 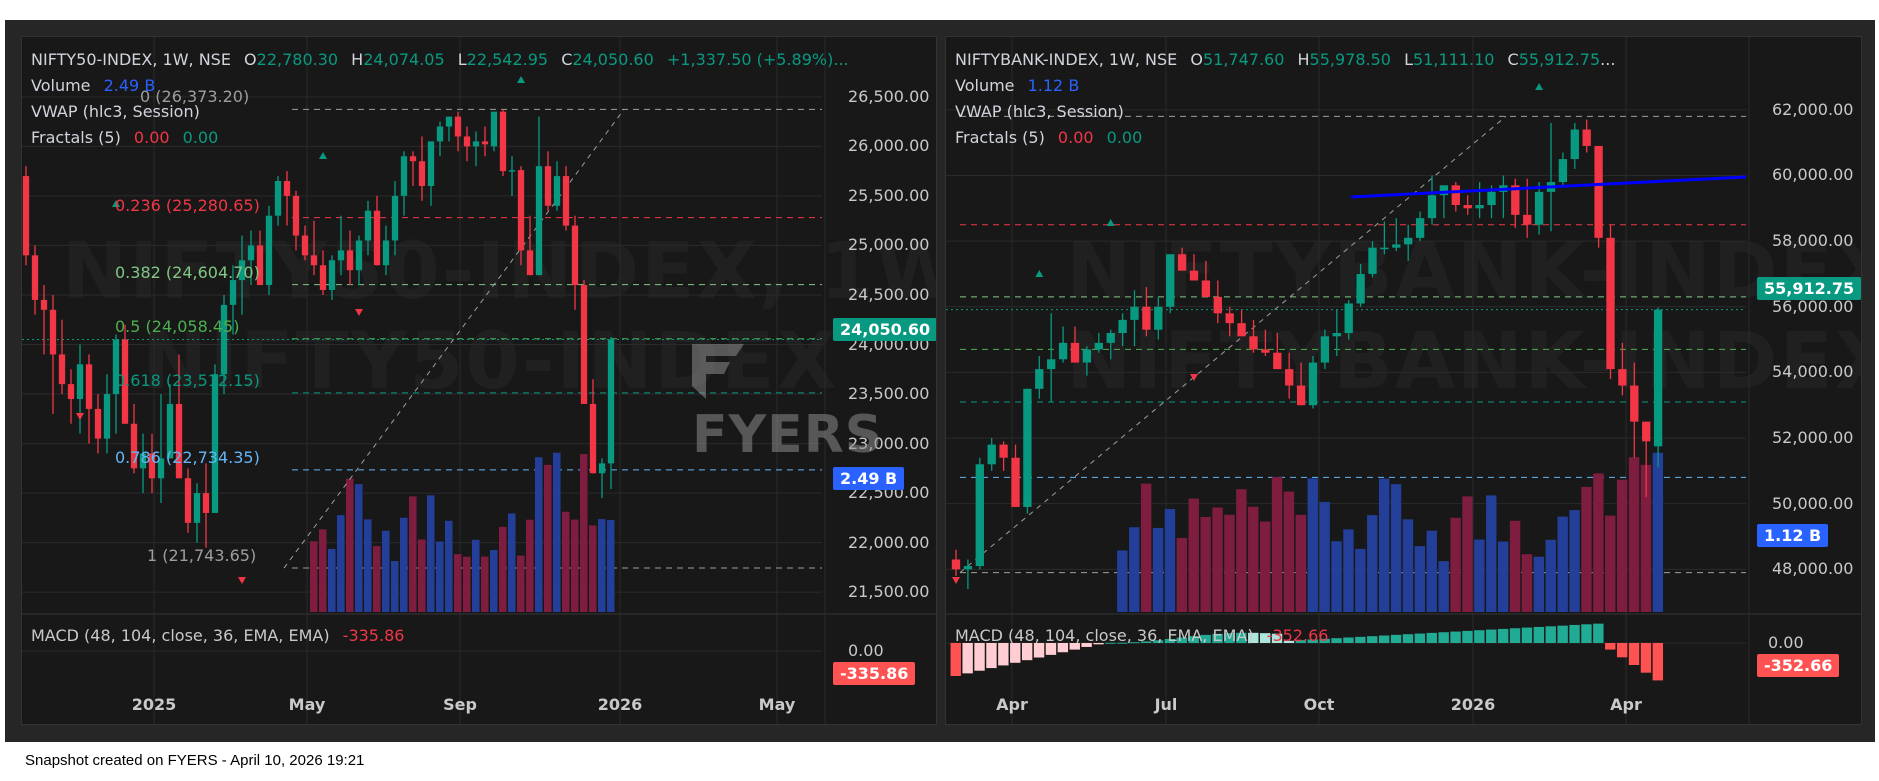 I want to click on fyers-logo: FYERS, so click(x=814, y=404).